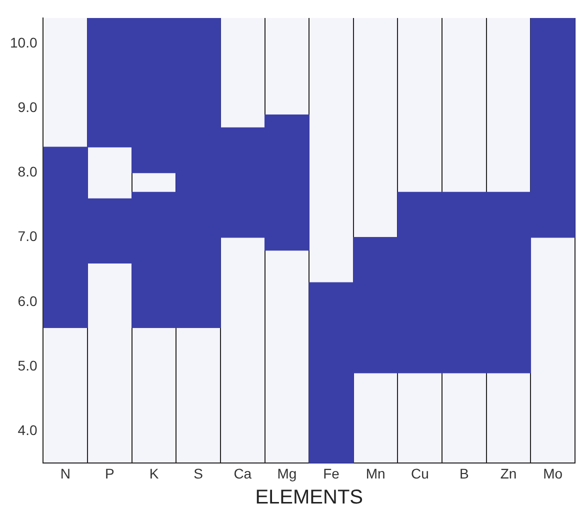  What do you see at coordinates (287, 473) in the screenshot?
I see `x-tick-label: Mg` at bounding box center [287, 473].